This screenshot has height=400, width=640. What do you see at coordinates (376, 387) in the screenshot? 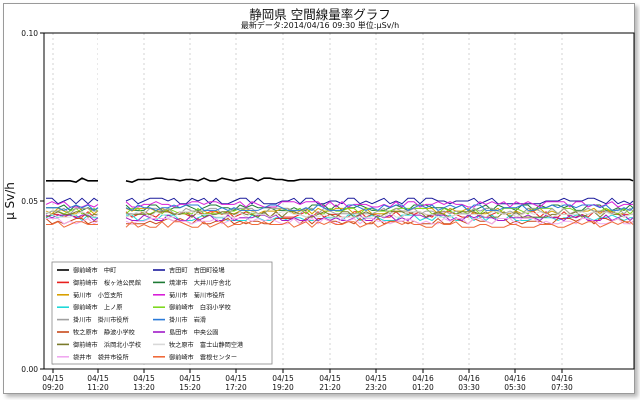
I see `x-tick-time: 23:20` at bounding box center [376, 387].